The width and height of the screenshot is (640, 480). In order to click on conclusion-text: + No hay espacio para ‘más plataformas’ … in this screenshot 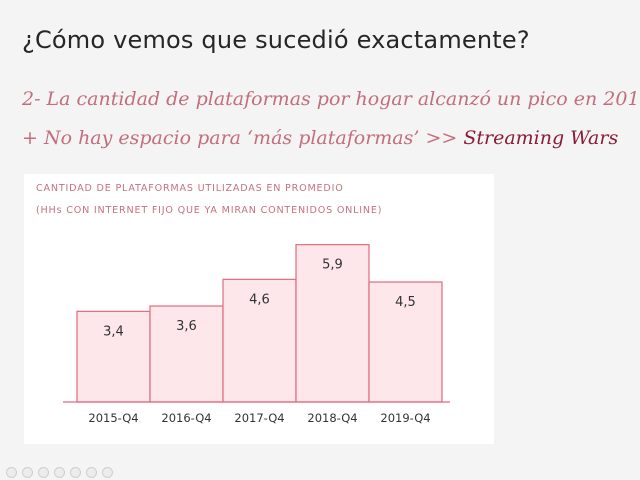, I will do `click(320, 138)`.